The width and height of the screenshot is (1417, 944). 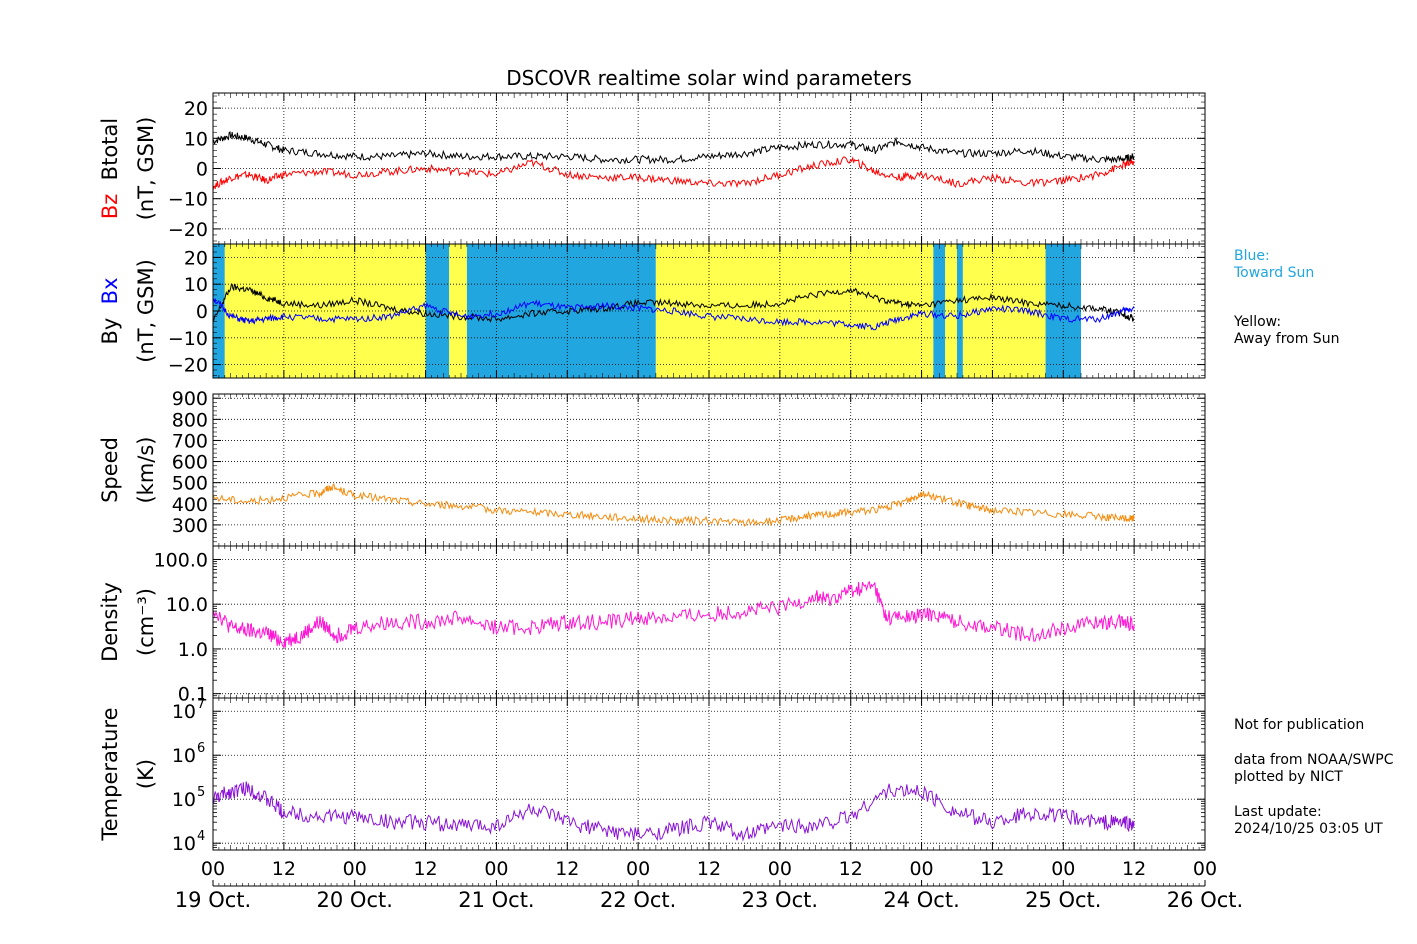 What do you see at coordinates (673, 505) in the screenshot?
I see `series-speed` at bounding box center [673, 505].